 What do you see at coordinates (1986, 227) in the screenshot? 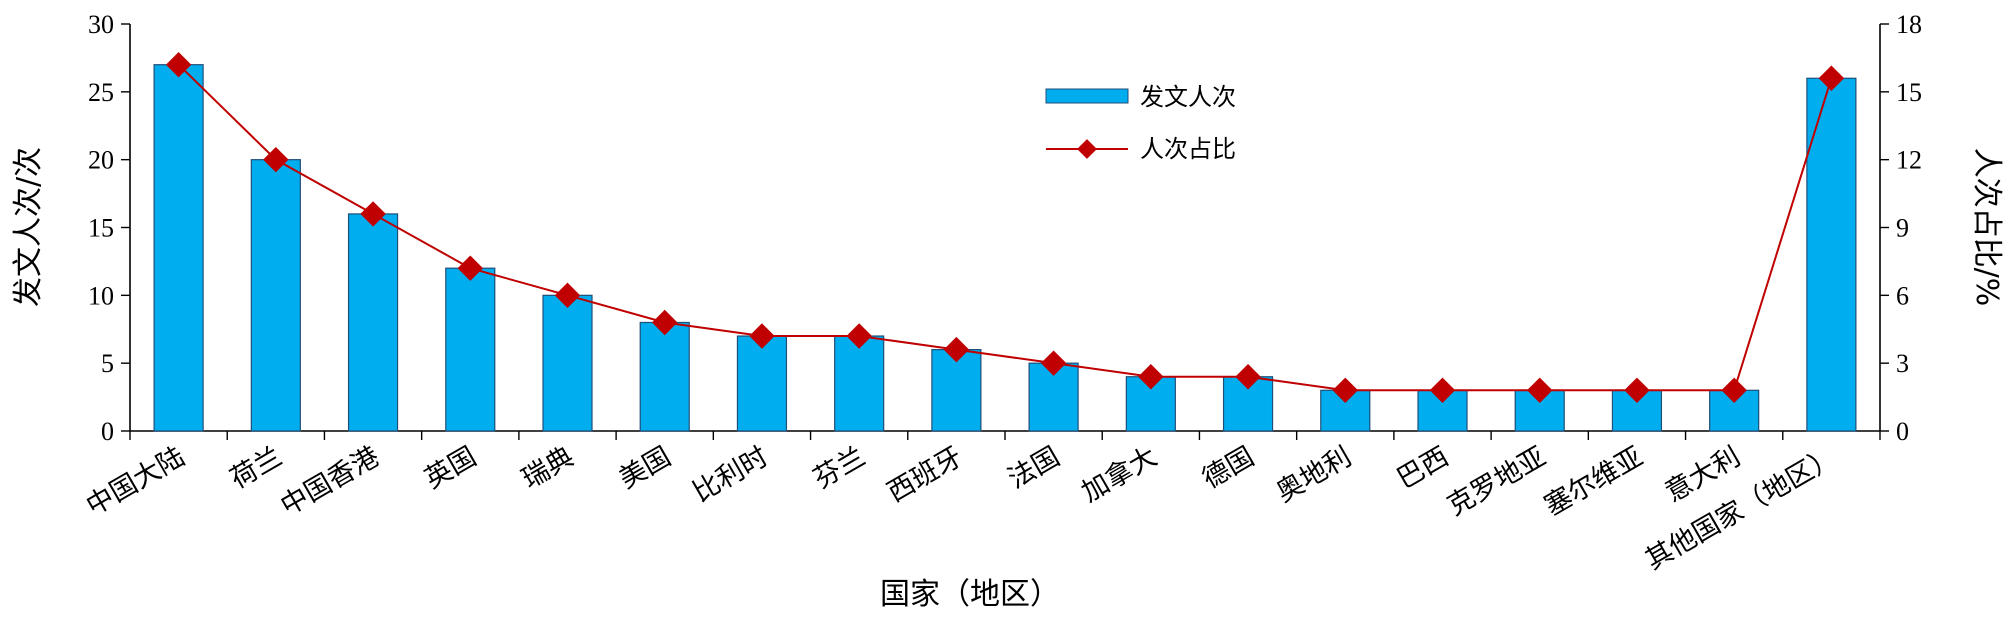
I see `y-axis-label-right: 人次占比/%` at bounding box center [1986, 227].